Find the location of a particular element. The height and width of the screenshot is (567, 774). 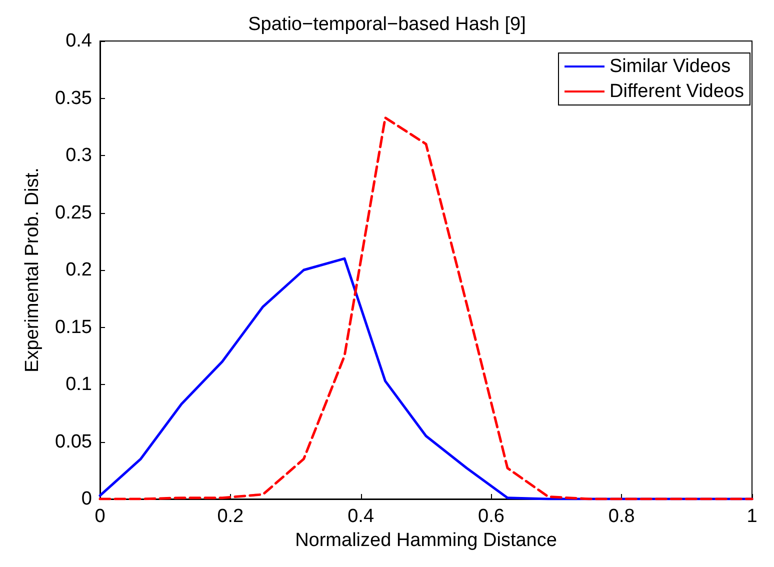

legend-label: Similar Videos is located at coordinates (670, 66).